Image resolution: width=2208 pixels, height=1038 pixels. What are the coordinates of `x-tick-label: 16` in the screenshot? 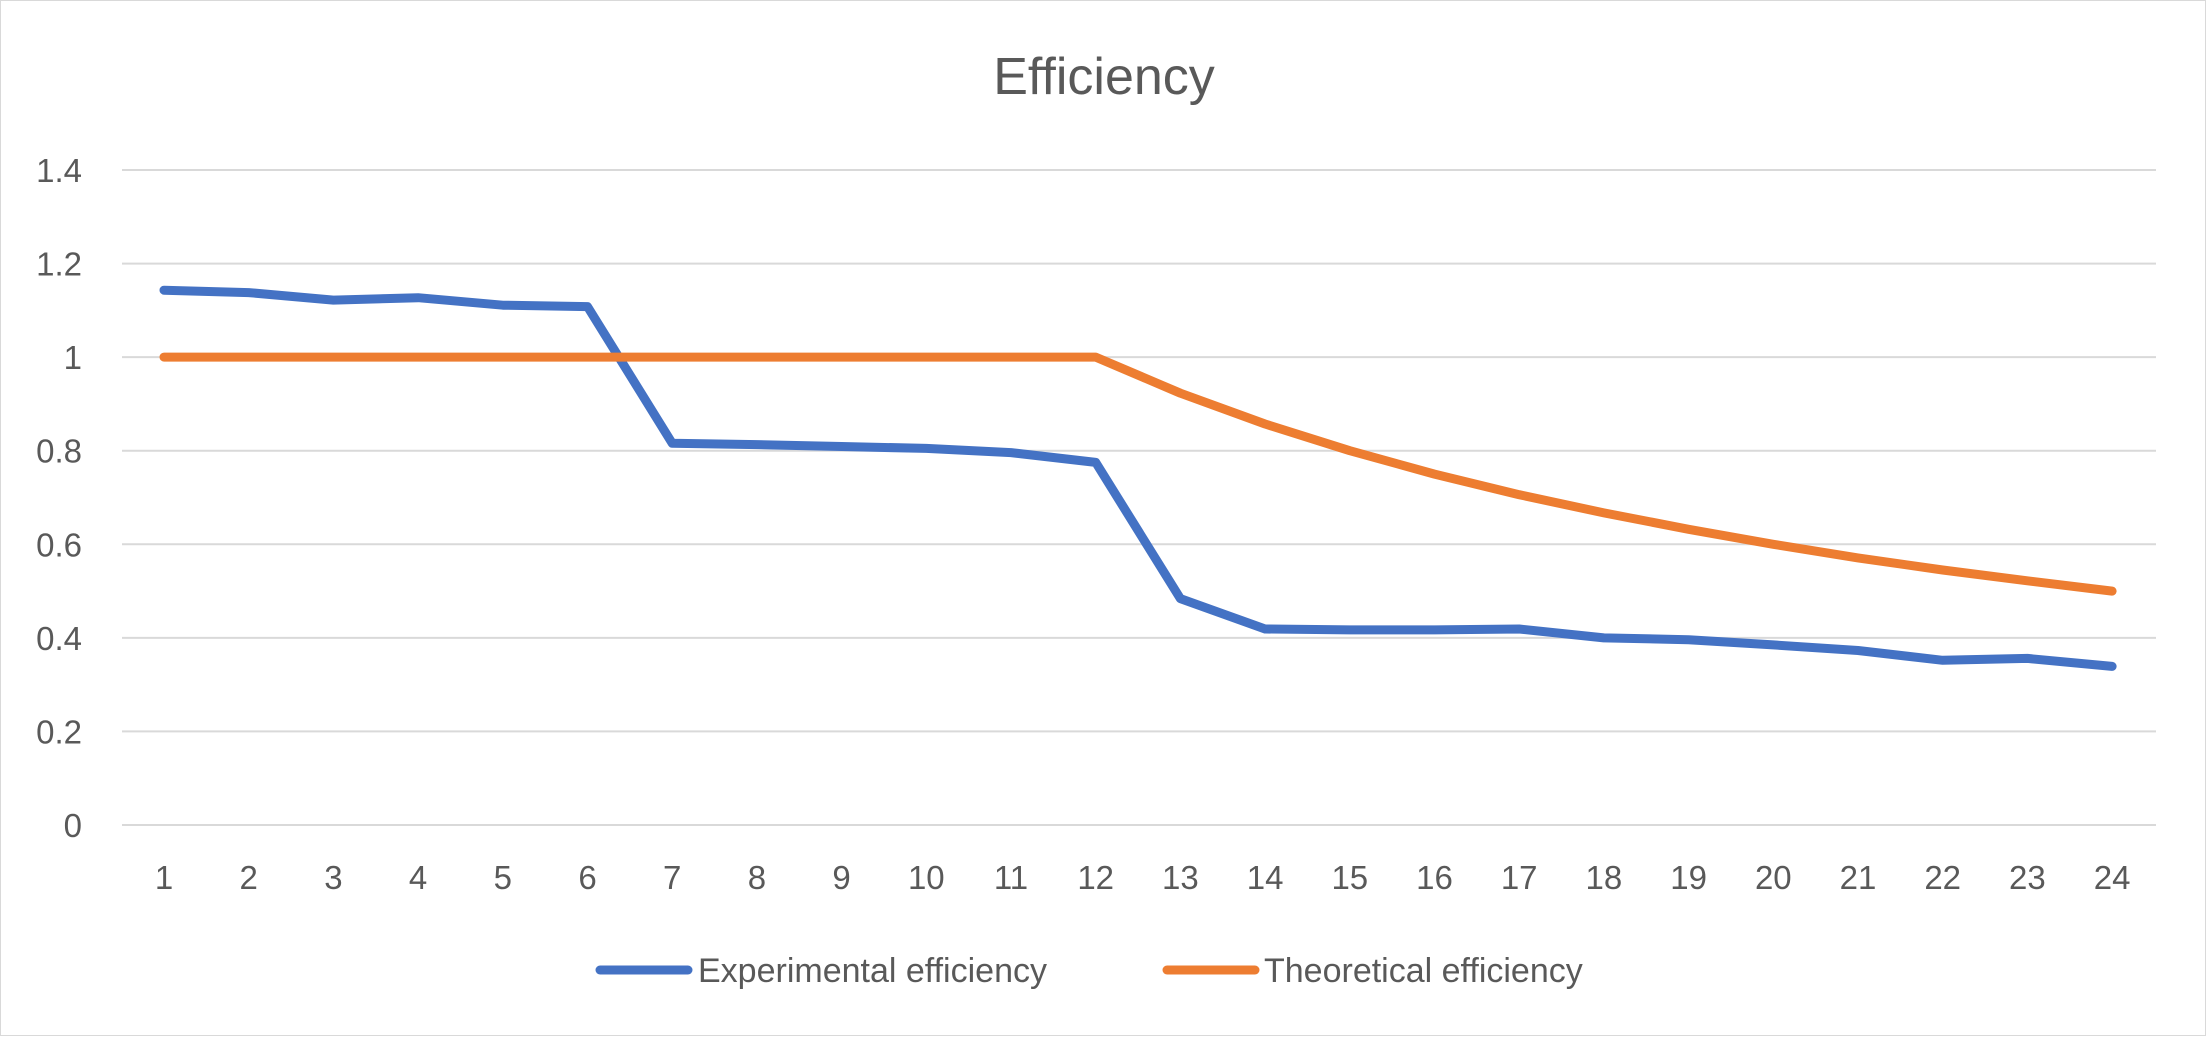 It's located at (1434, 877).